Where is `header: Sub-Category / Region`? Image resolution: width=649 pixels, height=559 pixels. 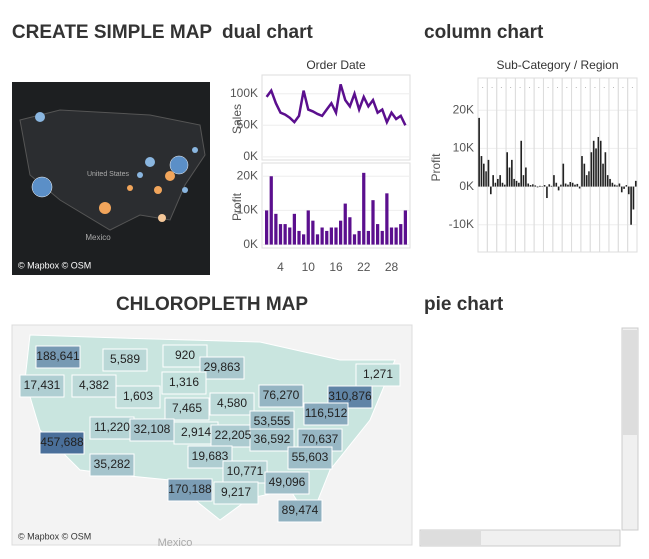 header: Sub-Category / Region is located at coordinates (557, 65).